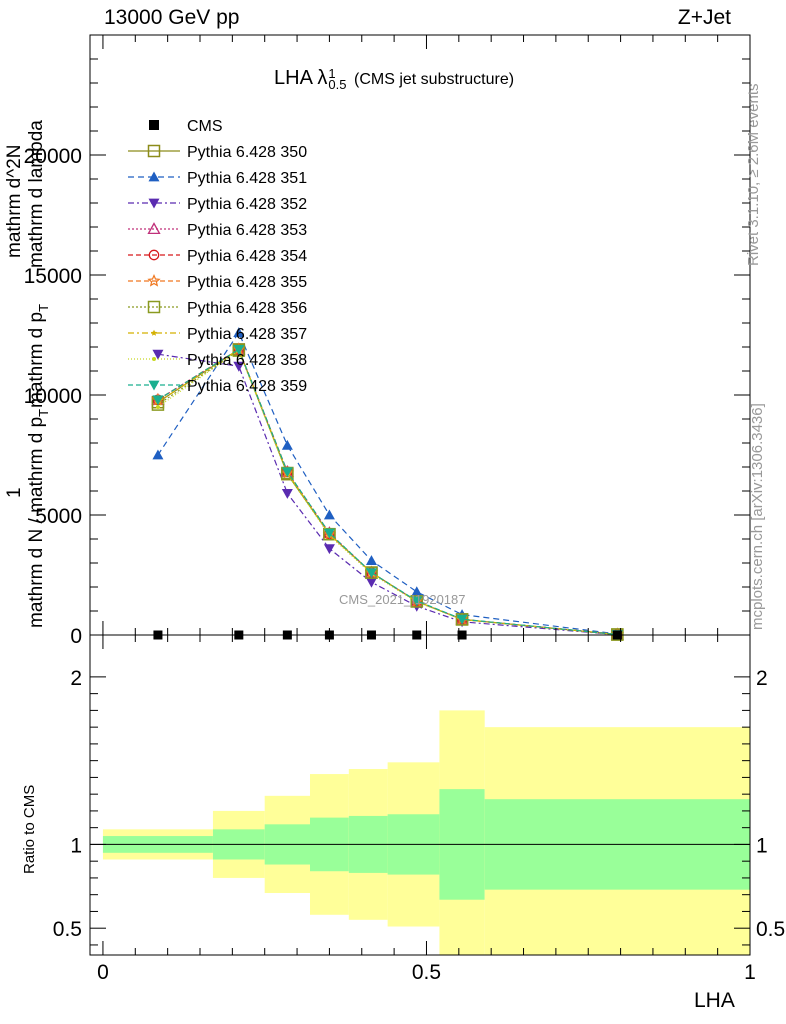 This screenshot has width=786, height=1024. I want to click on x-axis-label: LHA, so click(714, 1000).